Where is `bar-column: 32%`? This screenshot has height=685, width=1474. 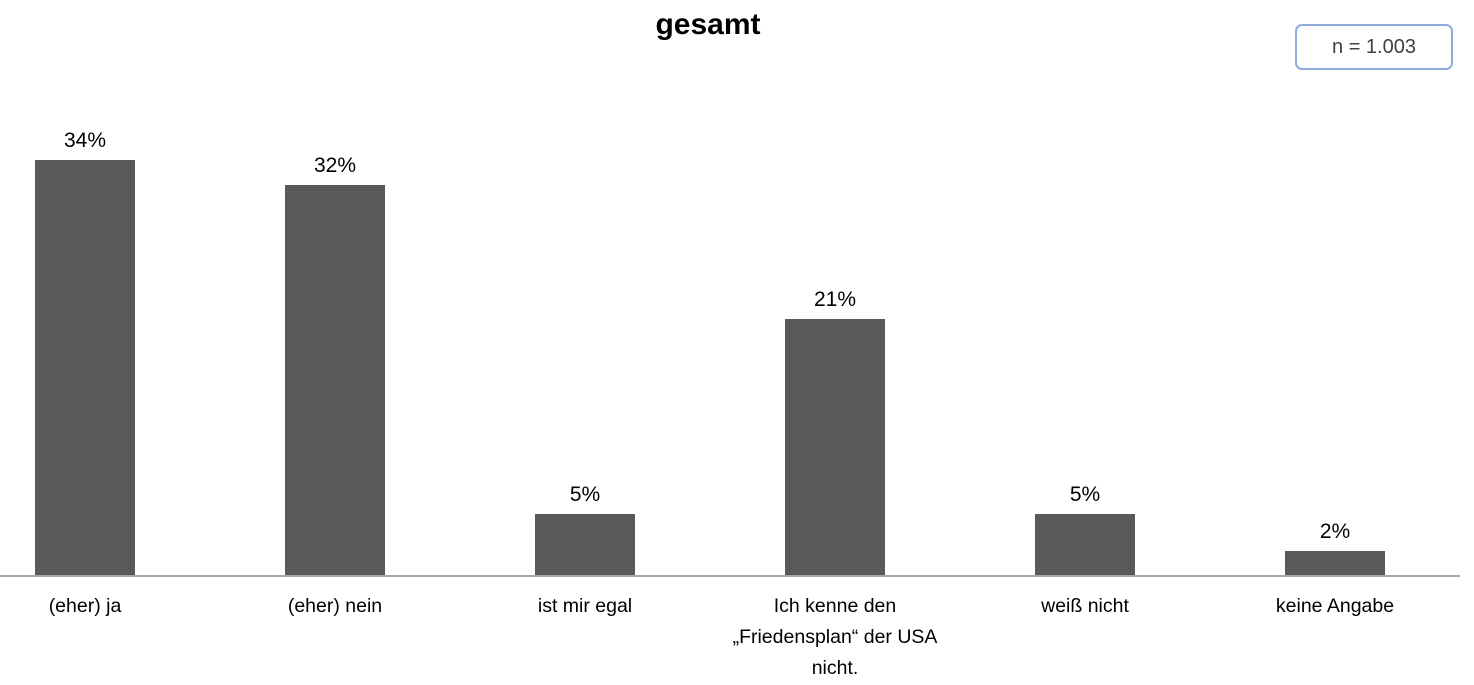
bar-column: 32% is located at coordinates (335, 287).